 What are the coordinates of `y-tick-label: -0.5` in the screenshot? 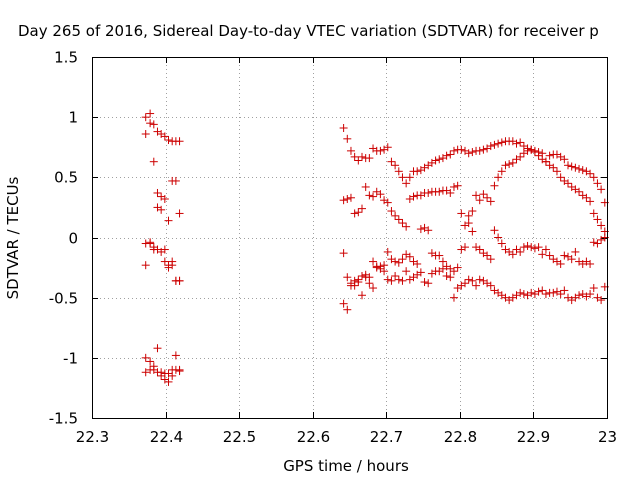 It's located at (63, 299).